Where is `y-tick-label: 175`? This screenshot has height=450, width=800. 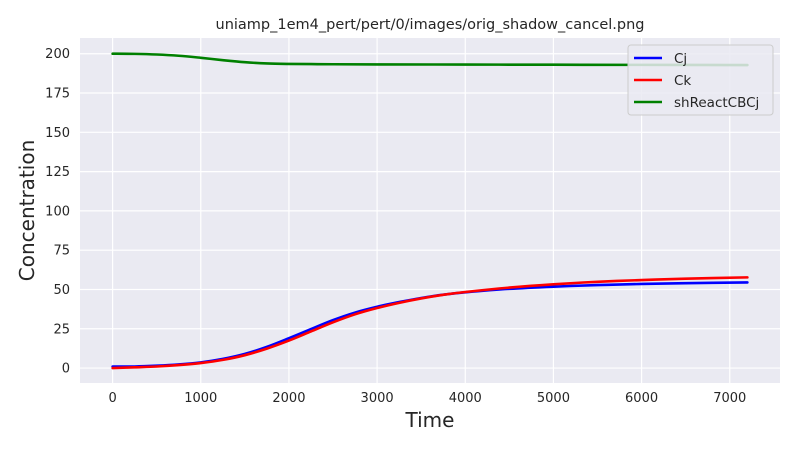 y-tick-label: 175 is located at coordinates (57, 94).